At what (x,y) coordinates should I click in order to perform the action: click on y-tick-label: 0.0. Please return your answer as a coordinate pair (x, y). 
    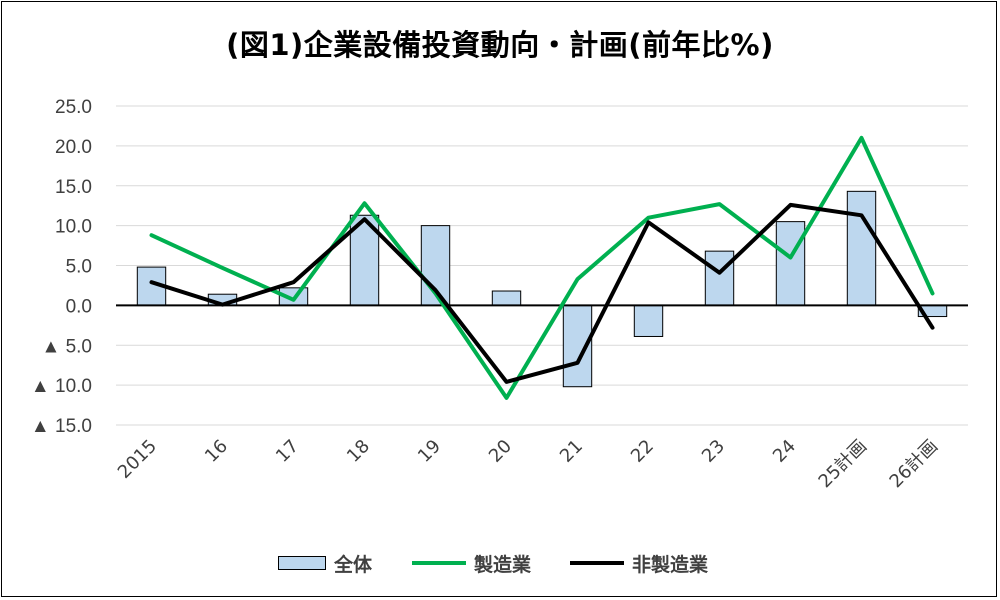
    Looking at the image, I should click on (79, 306).